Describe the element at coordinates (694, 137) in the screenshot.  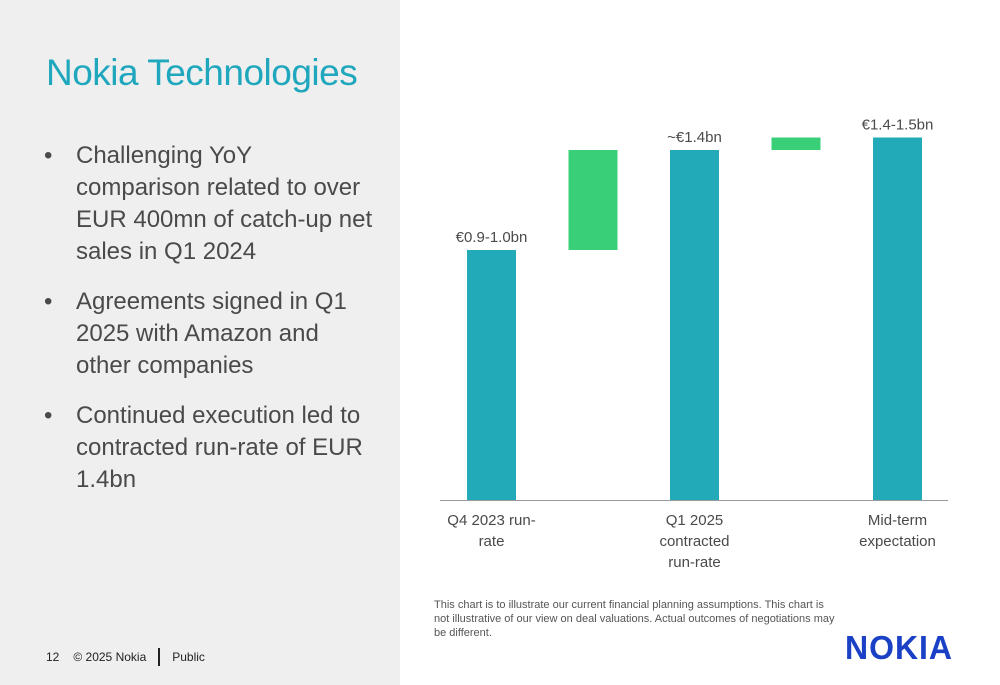
I see `data-label: ~€1.4bn` at that location.